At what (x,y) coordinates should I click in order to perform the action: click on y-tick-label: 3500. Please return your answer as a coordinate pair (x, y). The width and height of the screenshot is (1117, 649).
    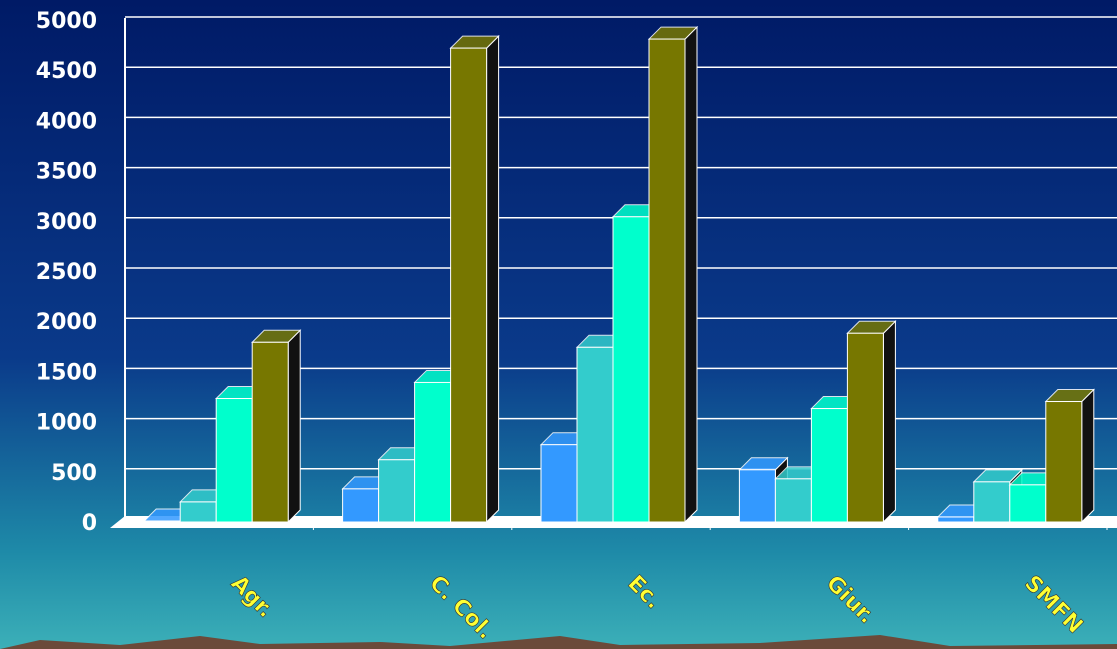
    Looking at the image, I should click on (66, 172).